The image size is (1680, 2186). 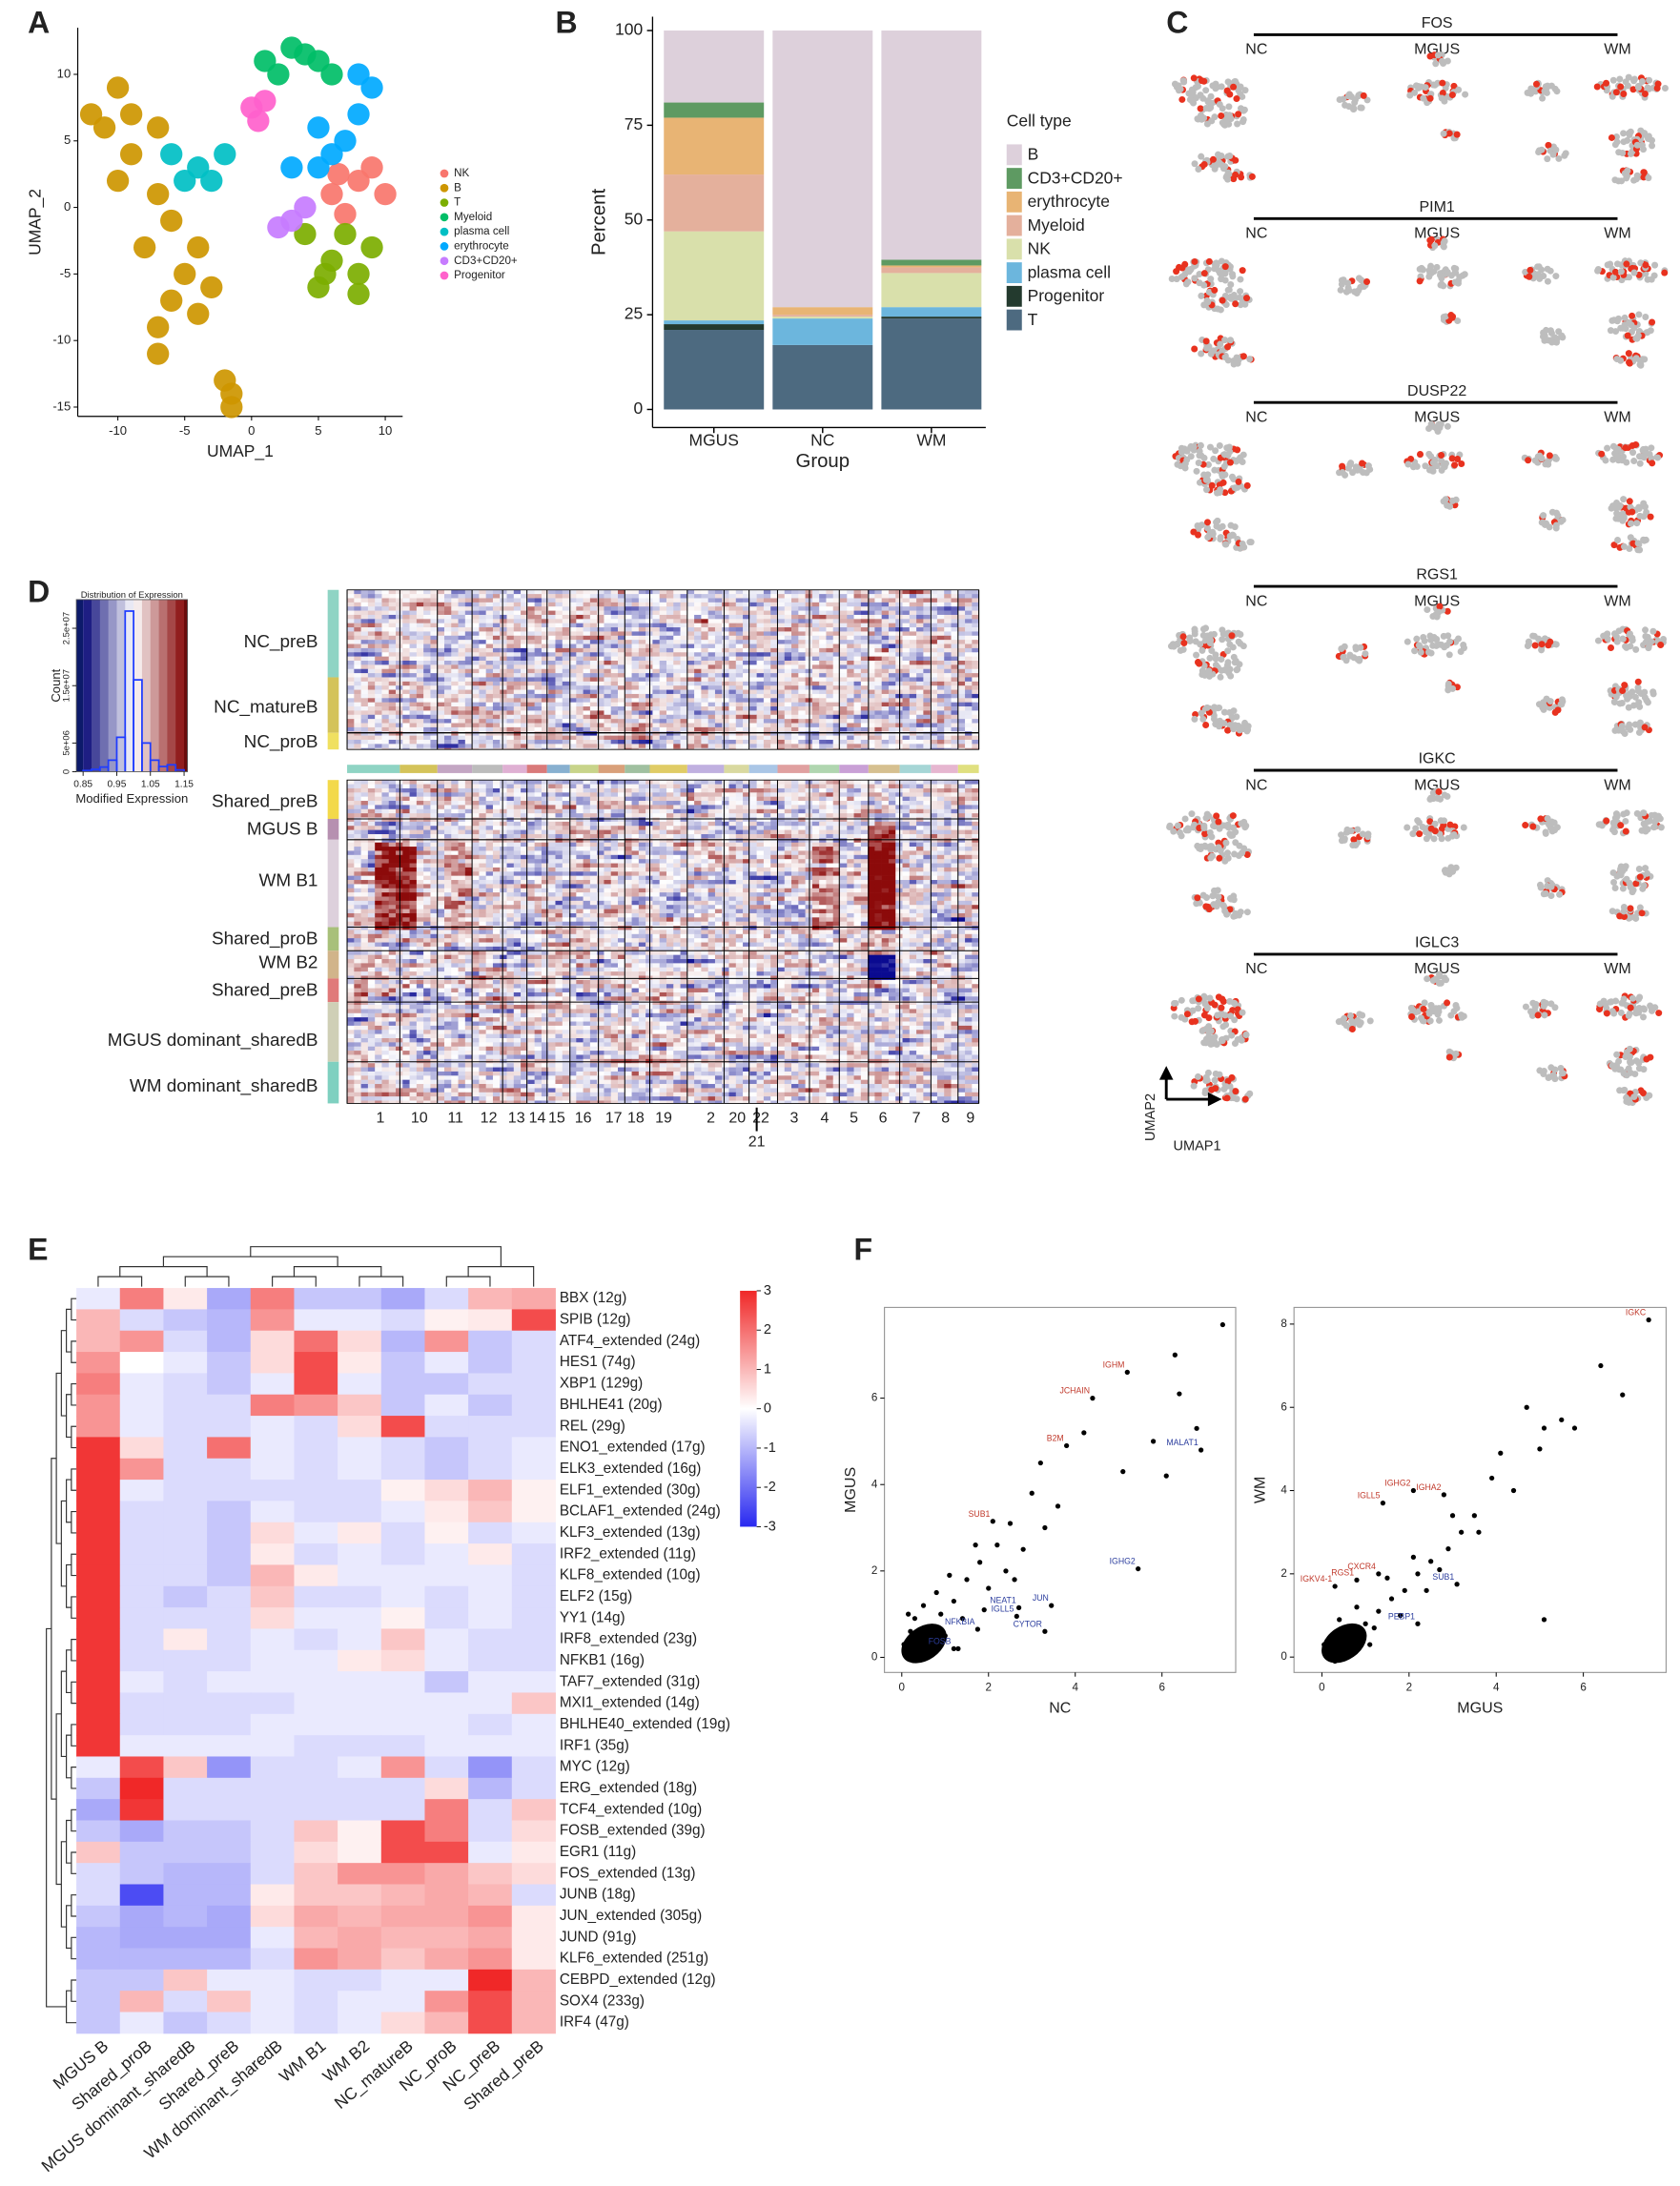 I want to click on facet-title: RGS1, so click(x=1437, y=575).